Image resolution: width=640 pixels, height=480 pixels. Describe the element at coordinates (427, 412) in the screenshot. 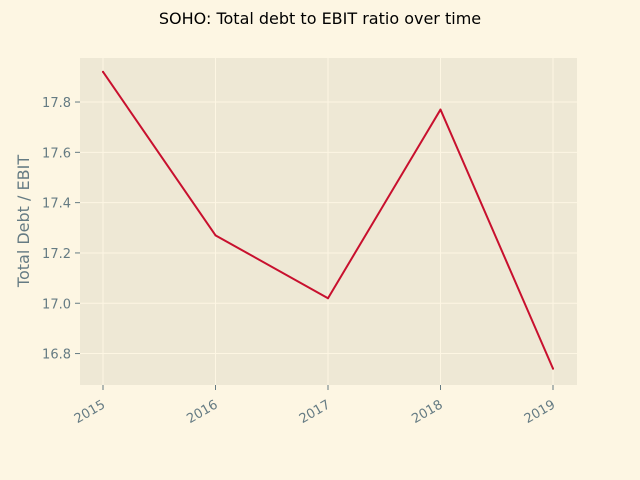

I see `x-tick-label: 2018` at that location.